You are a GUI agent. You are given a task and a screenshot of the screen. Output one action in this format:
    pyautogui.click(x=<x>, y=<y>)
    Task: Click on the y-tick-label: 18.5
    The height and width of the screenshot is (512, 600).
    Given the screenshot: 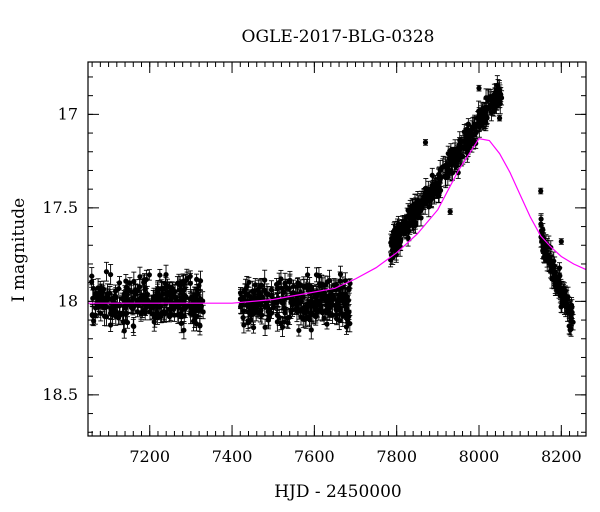 What is the action you would take?
    pyautogui.click(x=60, y=394)
    